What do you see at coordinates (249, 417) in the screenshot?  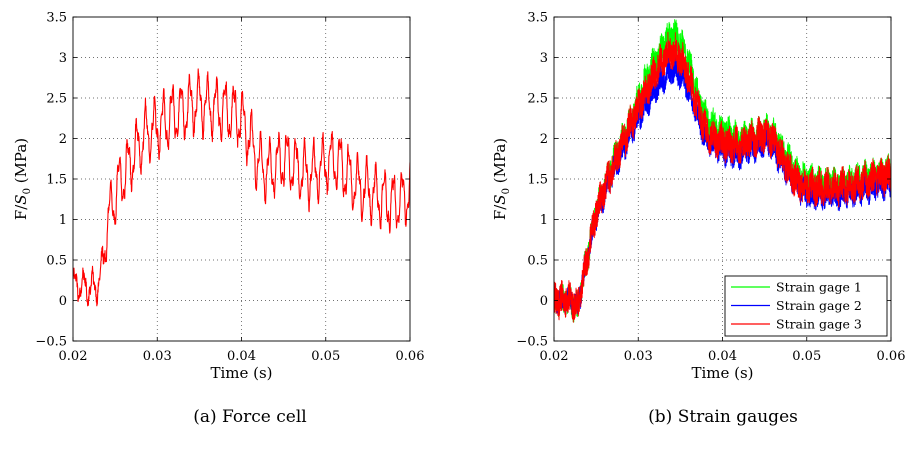 I see `subfigure-caption: (a) Force cell` at bounding box center [249, 417].